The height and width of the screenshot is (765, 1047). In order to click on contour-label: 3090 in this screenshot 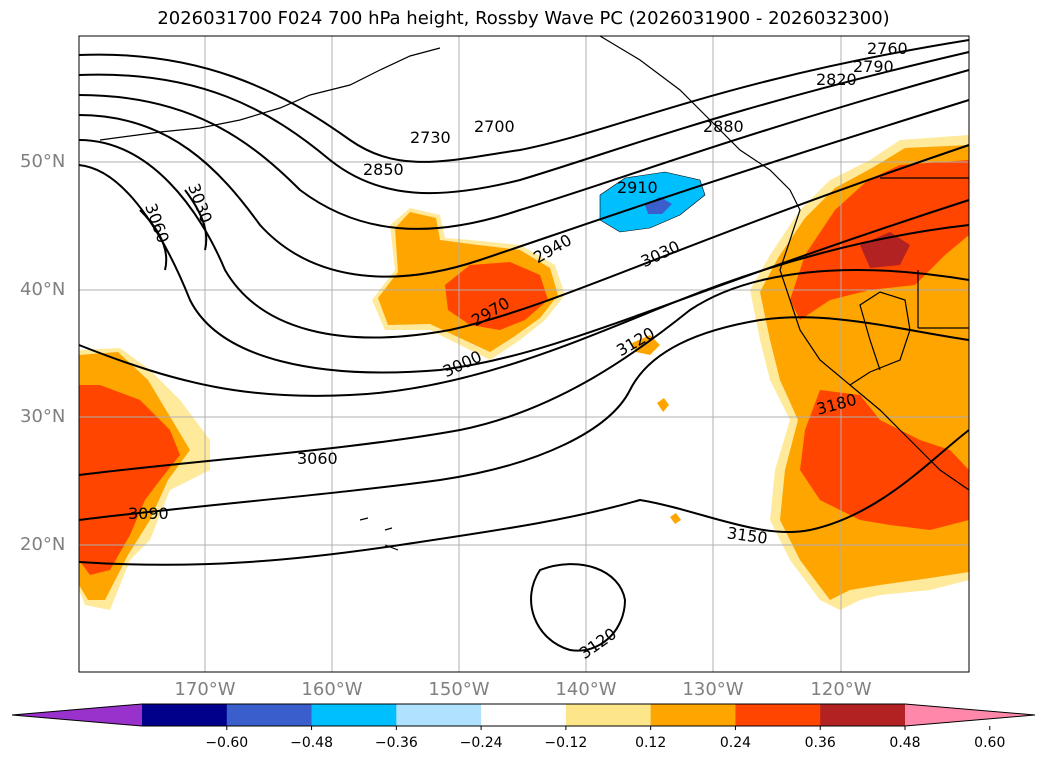, I will do `click(148, 513)`.